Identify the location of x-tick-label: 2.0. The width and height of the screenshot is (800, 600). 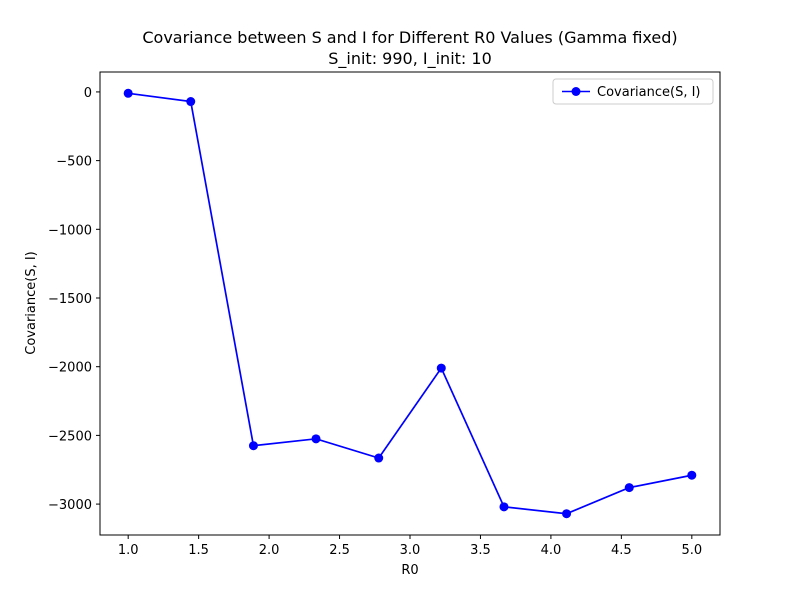
(269, 550).